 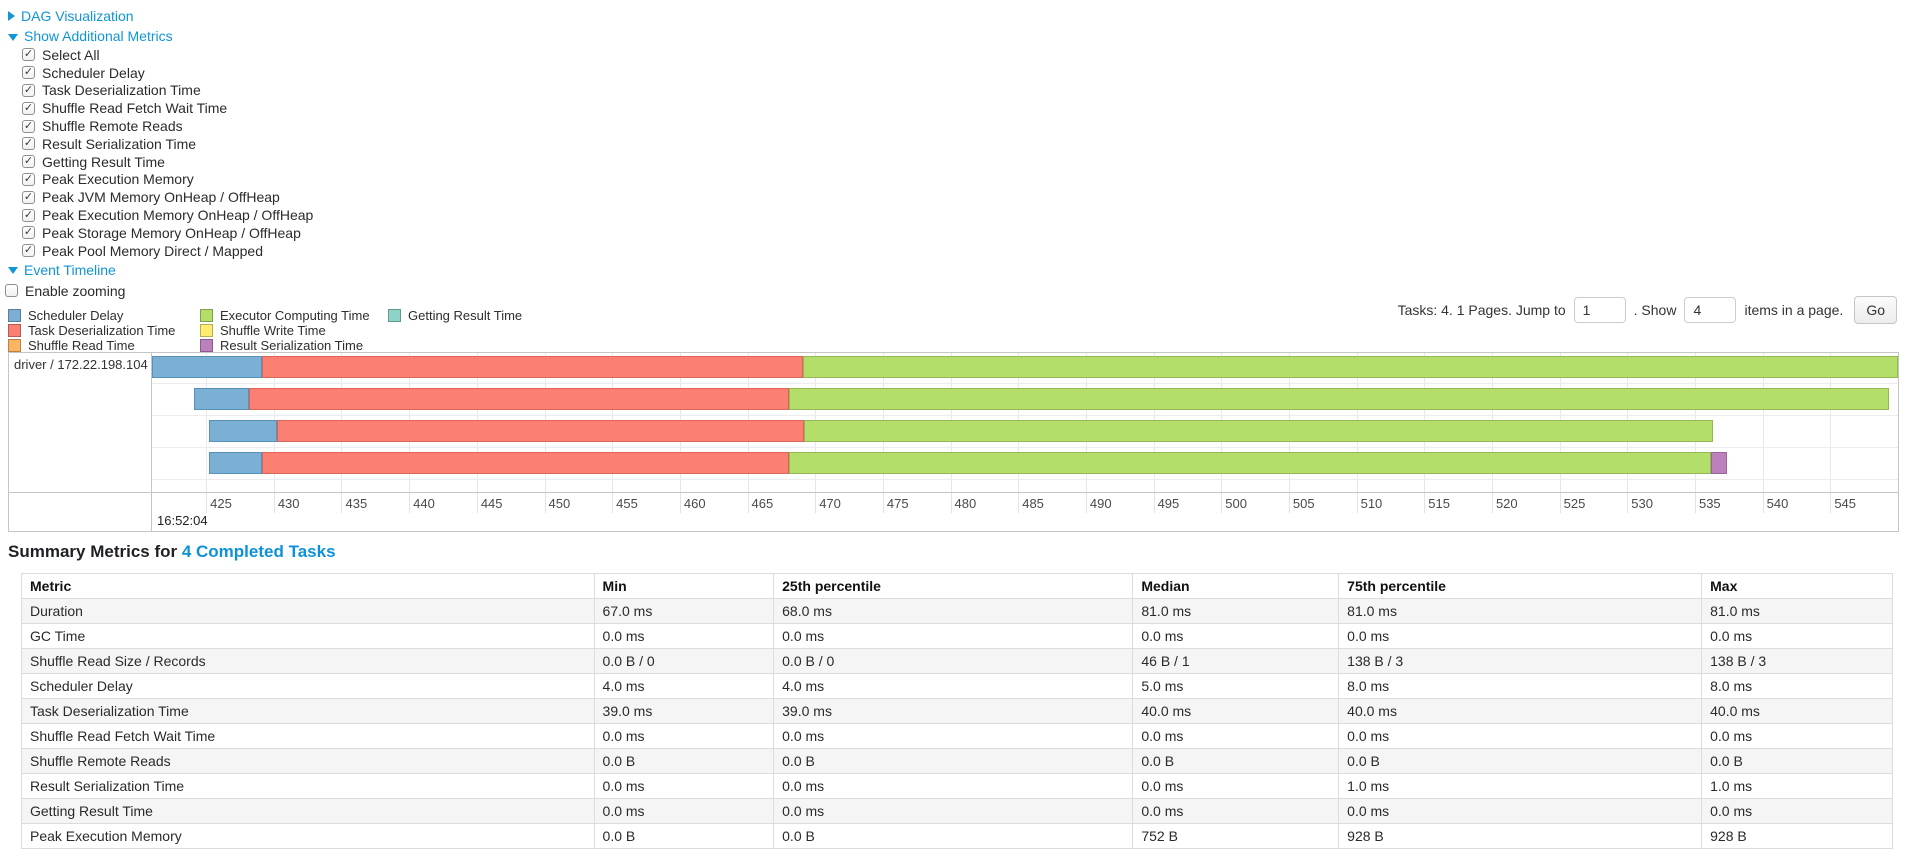 I want to click on legend-label: Result Serialization Time, so click(x=292, y=345).